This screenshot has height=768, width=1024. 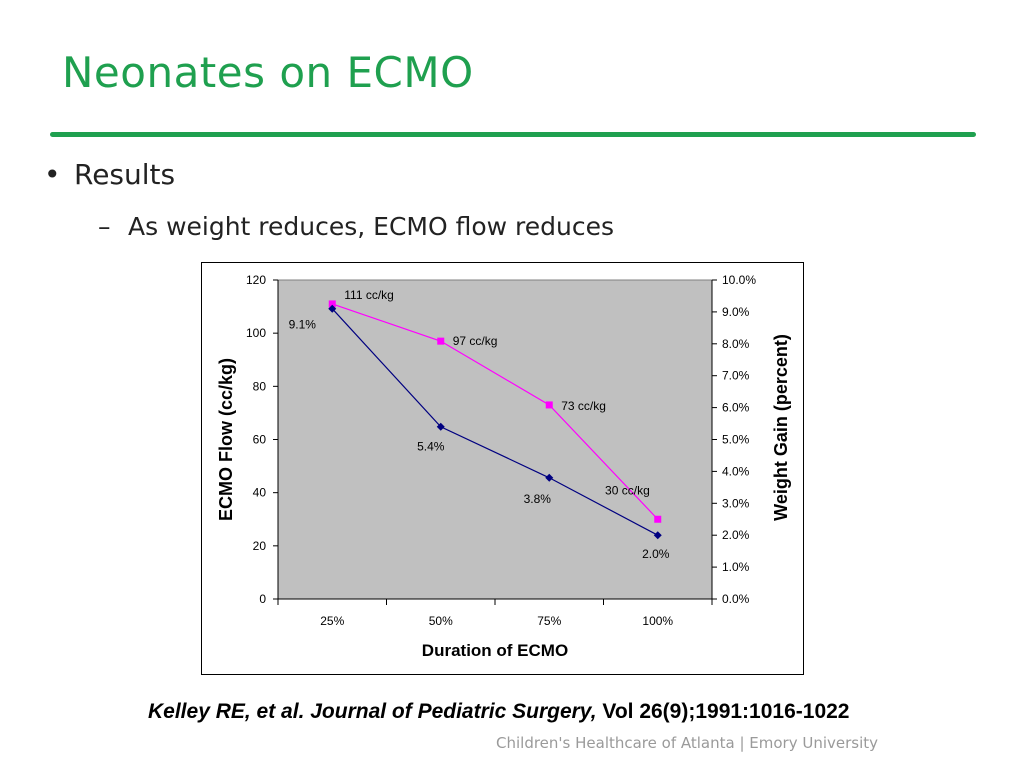 What do you see at coordinates (513, 134) in the screenshot?
I see `title-divider` at bounding box center [513, 134].